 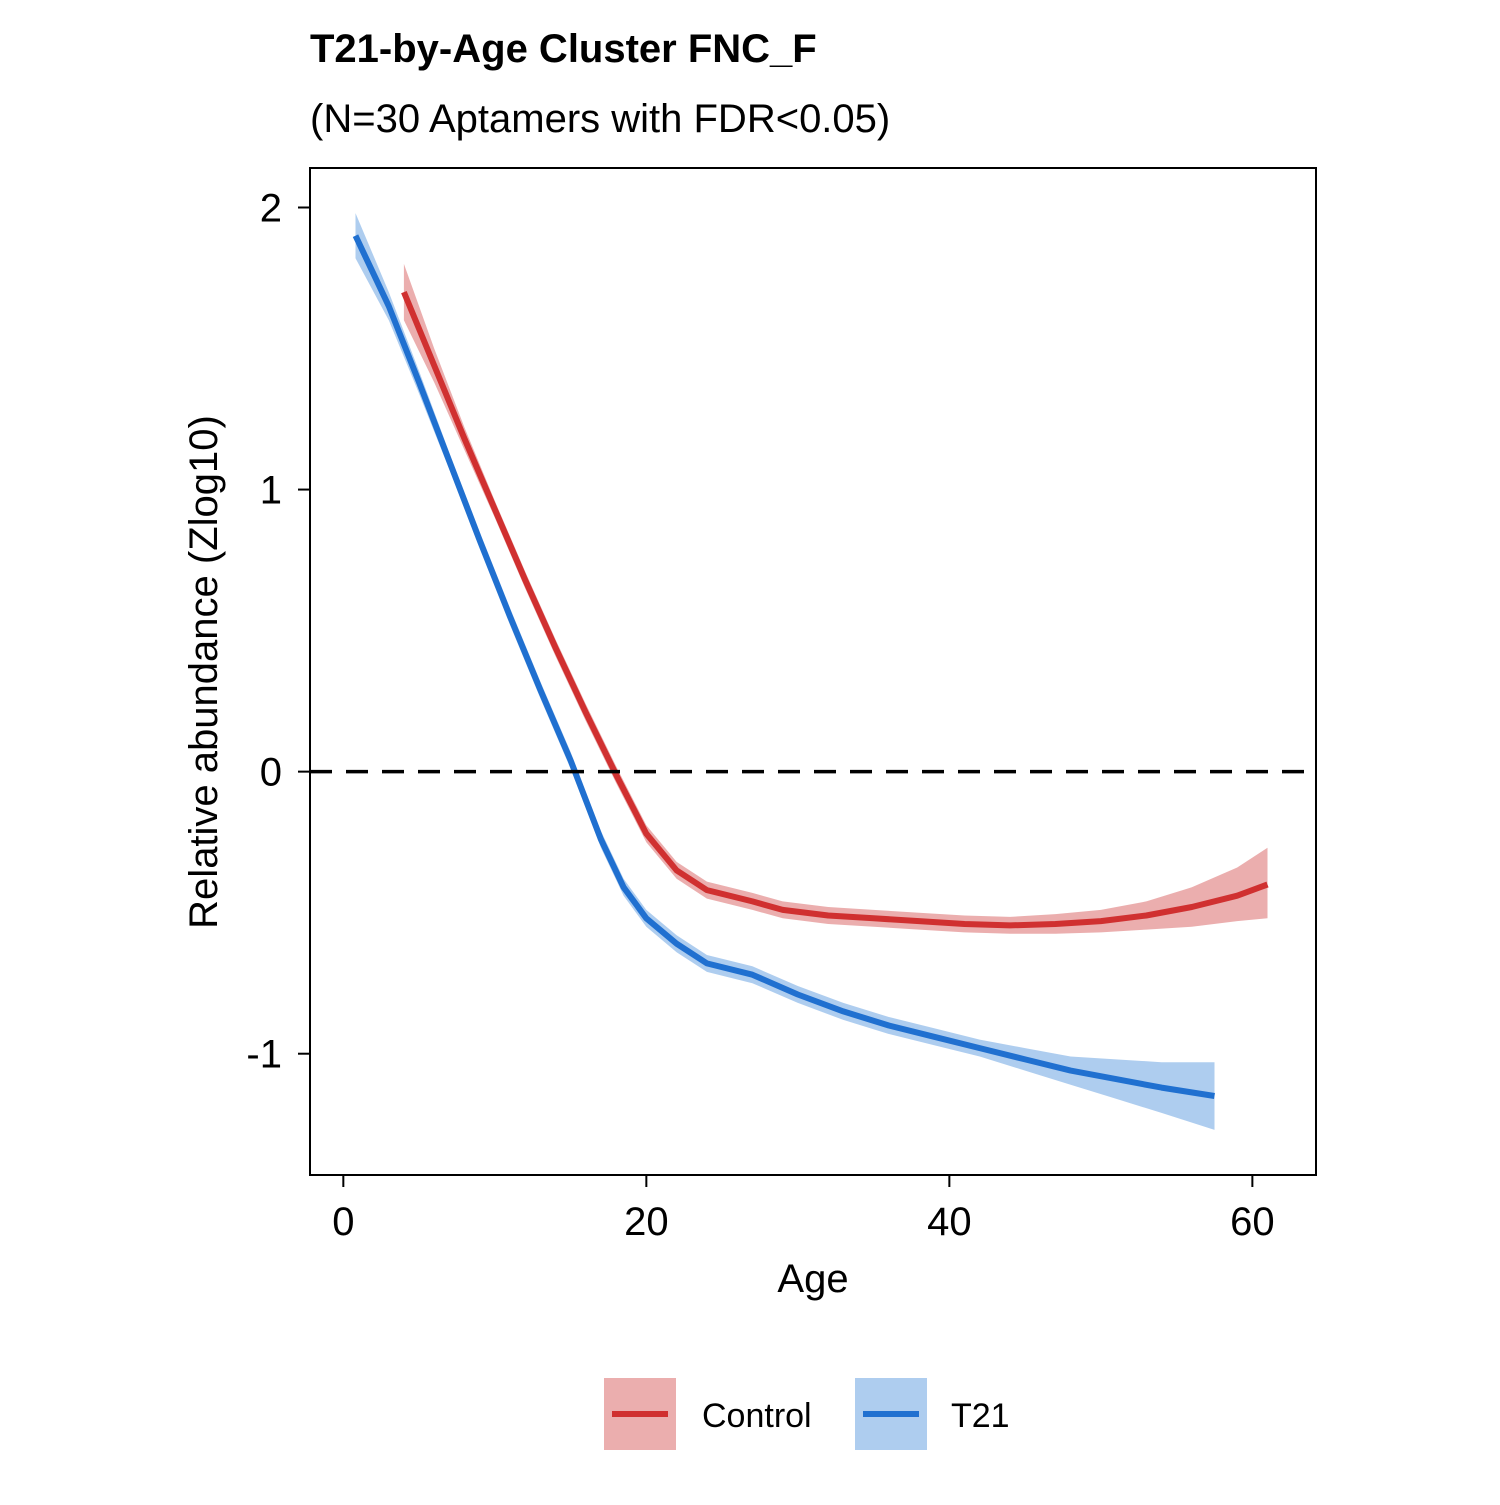 What do you see at coordinates (343, 1222) in the screenshot?
I see `x-tick-label: 0` at bounding box center [343, 1222].